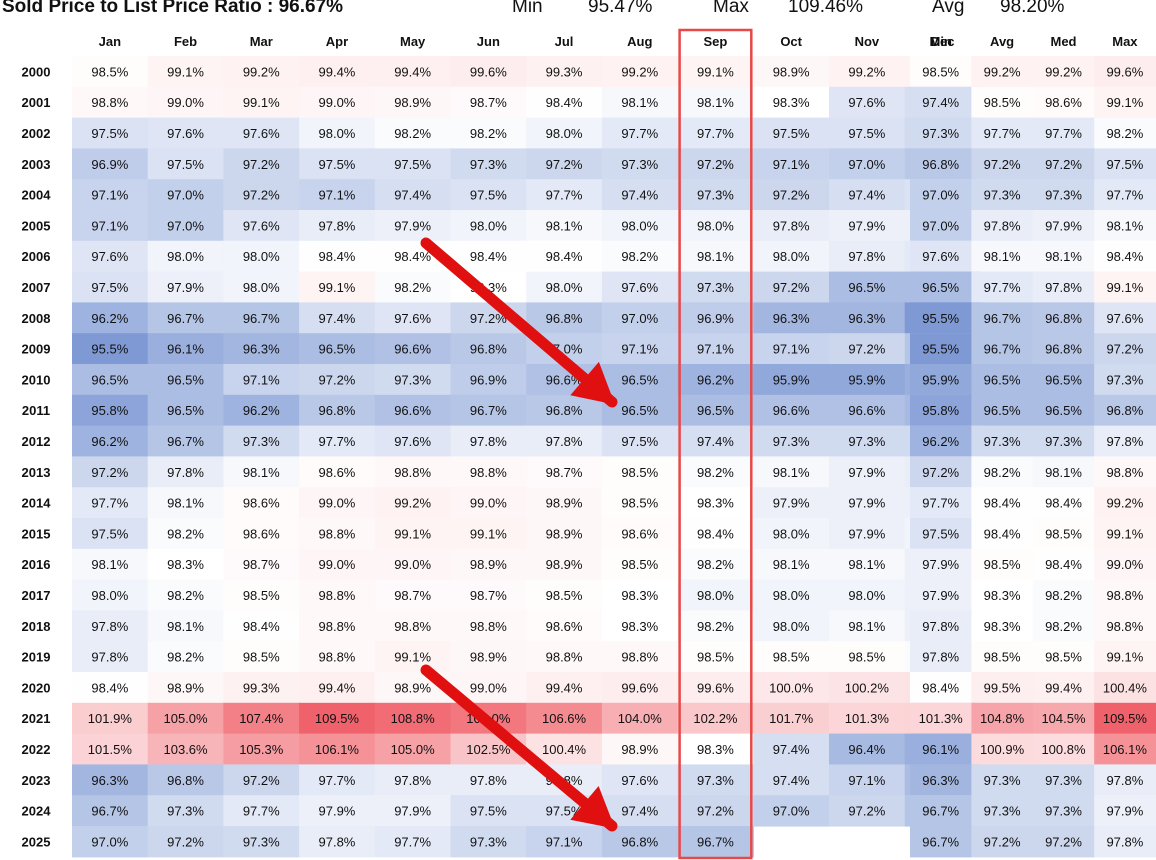 The image size is (1156, 860). What do you see at coordinates (412, 349) in the screenshot?
I see `cell-value: 96.6%` at bounding box center [412, 349].